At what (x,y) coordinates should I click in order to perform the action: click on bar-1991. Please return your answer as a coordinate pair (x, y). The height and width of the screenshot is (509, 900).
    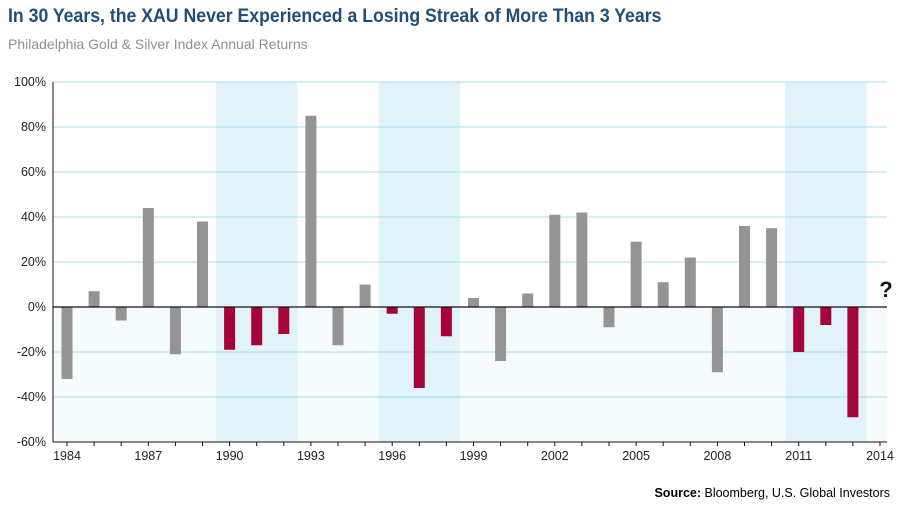
    Looking at the image, I should click on (257, 326).